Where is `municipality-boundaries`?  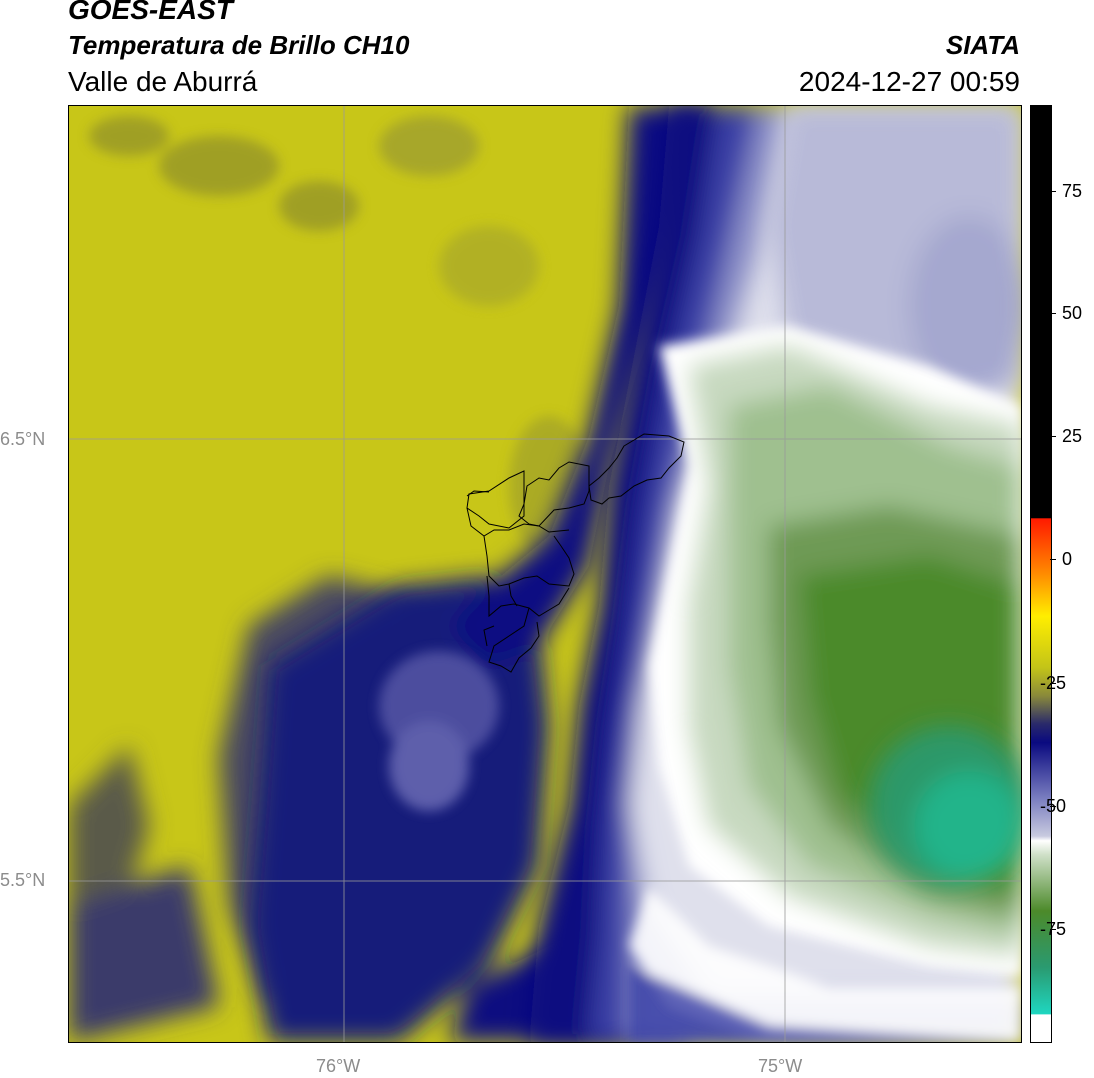 municipality-boundaries is located at coordinates (575, 553).